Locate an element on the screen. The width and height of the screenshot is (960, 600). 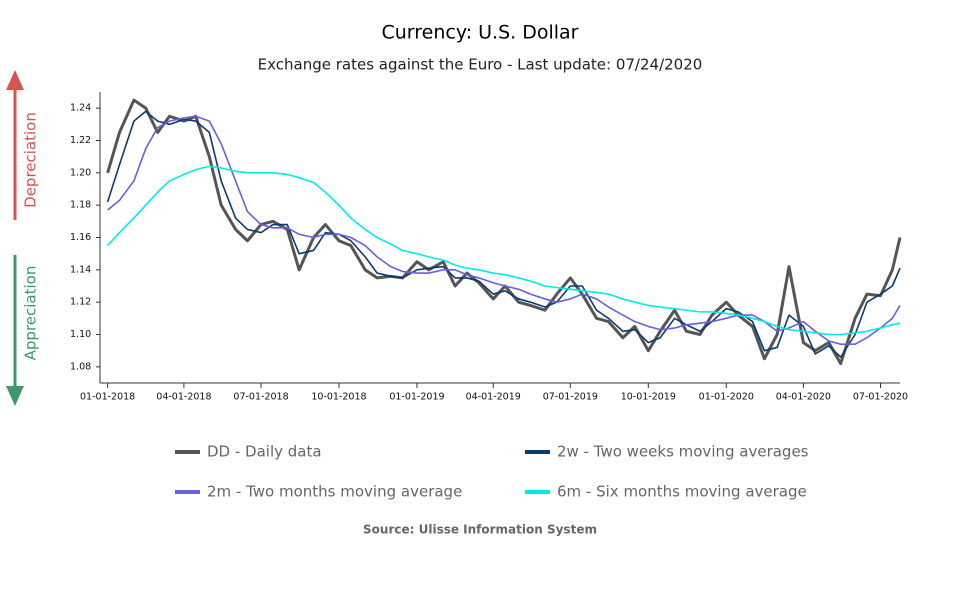
x-tick-label: 04-01-2019 is located at coordinates (493, 397).